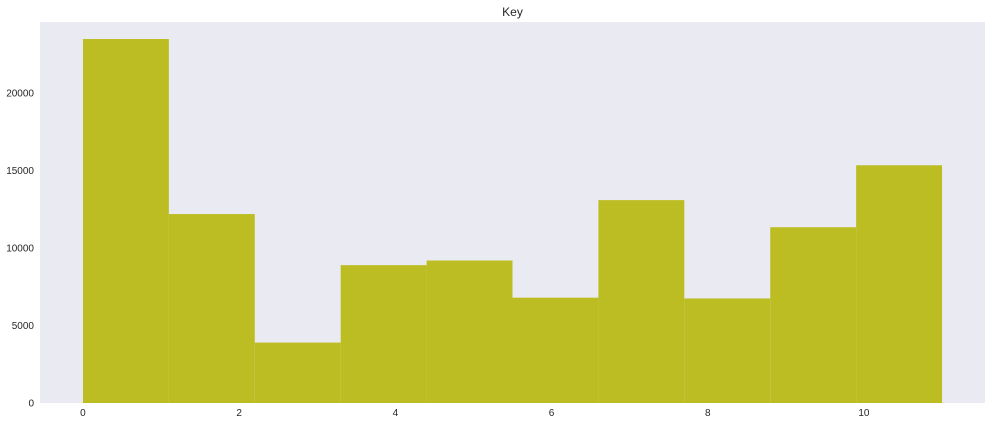 The image size is (994, 423). I want to click on y-tick-label: 15000, so click(20, 171).